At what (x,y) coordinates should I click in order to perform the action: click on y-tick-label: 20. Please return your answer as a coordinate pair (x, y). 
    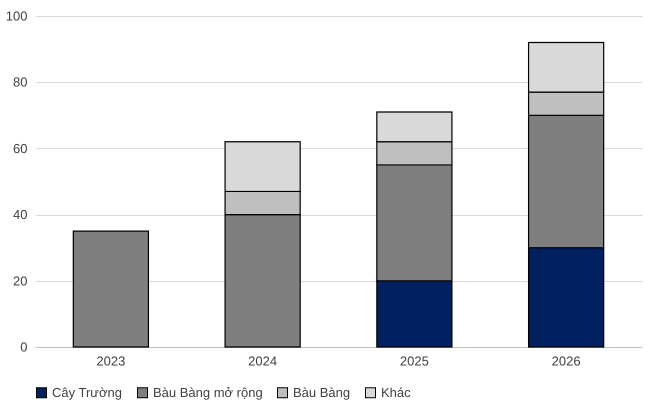
    Looking at the image, I should click on (20, 280).